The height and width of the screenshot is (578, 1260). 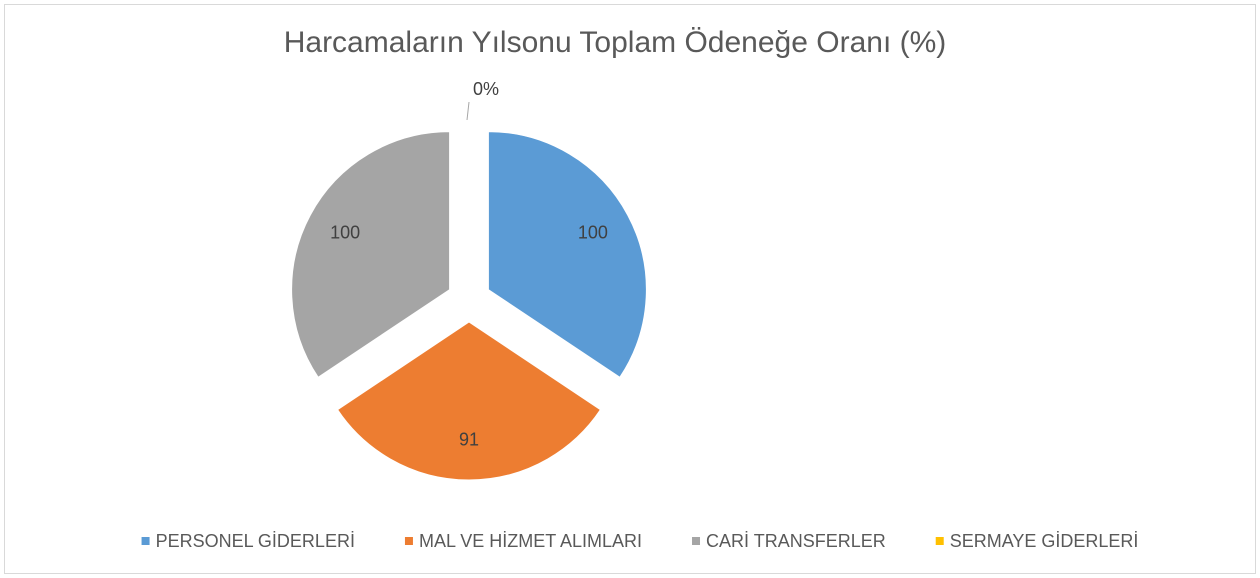 I want to click on data-label: 0%, so click(x=486, y=89).